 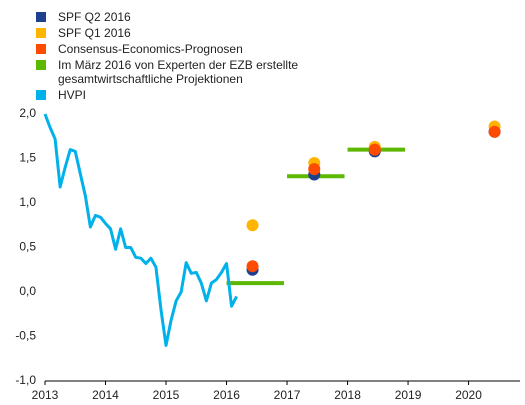 I want to click on legend-label: SPF Q1 2016, so click(x=94, y=33).